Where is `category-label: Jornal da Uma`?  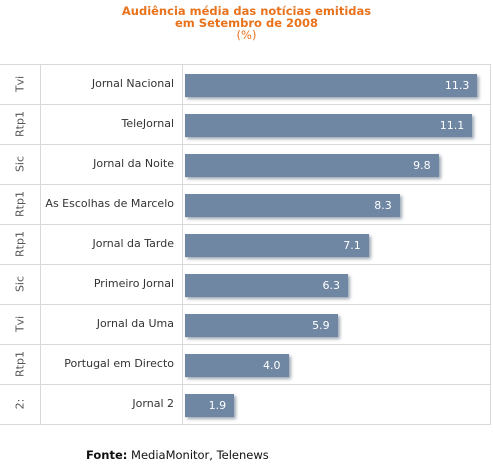
category-label: Jornal da Uma is located at coordinates (135, 323).